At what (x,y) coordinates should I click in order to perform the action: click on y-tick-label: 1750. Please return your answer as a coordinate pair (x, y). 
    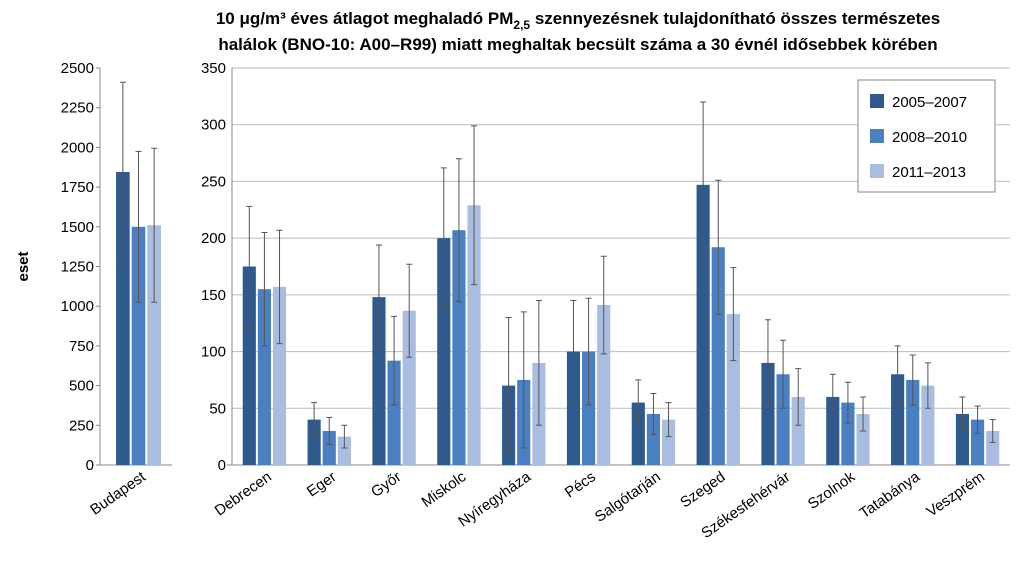
    Looking at the image, I should click on (77, 187).